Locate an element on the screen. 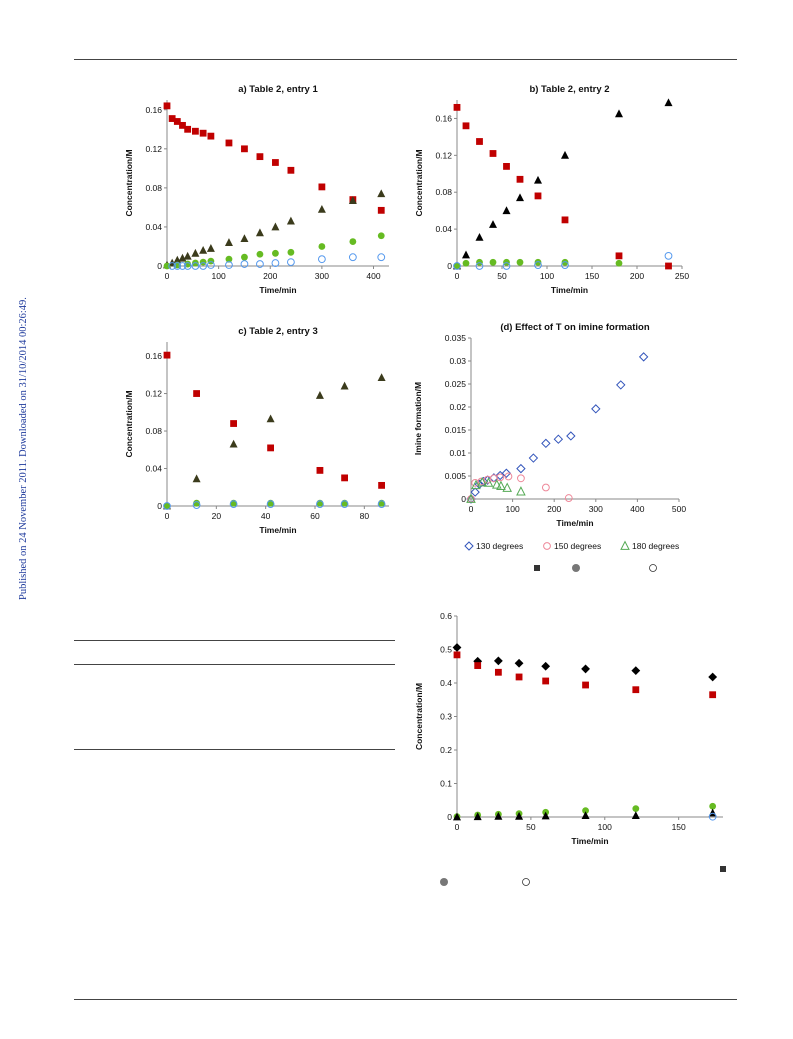 This screenshot has width=793, height=1039. legend-entry: 180 degrees is located at coordinates (649, 545).